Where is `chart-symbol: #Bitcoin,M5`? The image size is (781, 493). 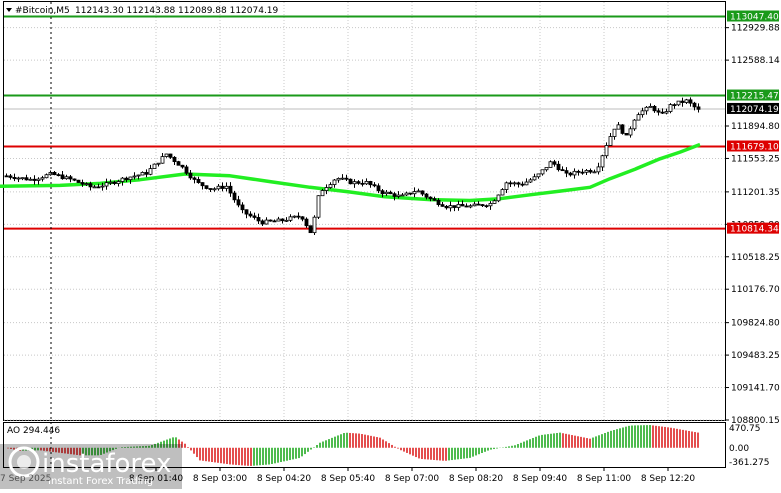
chart-symbol: #Bitcoin,M5 is located at coordinates (42, 11).